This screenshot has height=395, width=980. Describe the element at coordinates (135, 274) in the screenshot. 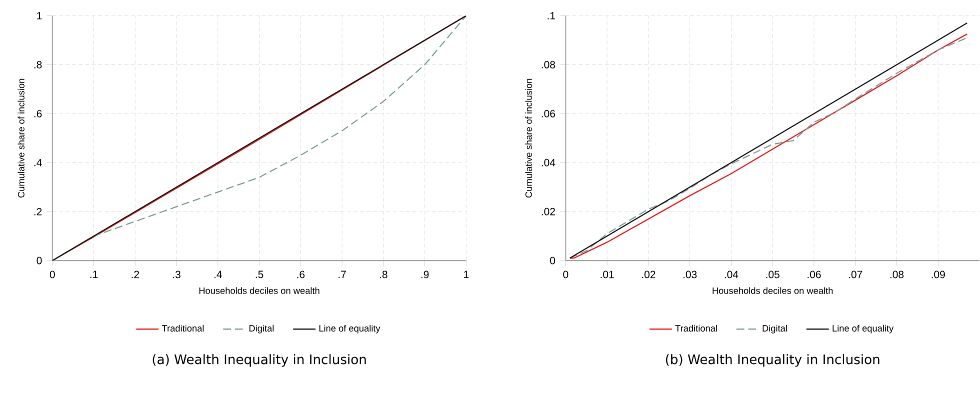

I see `x-tick-label: .2` at that location.